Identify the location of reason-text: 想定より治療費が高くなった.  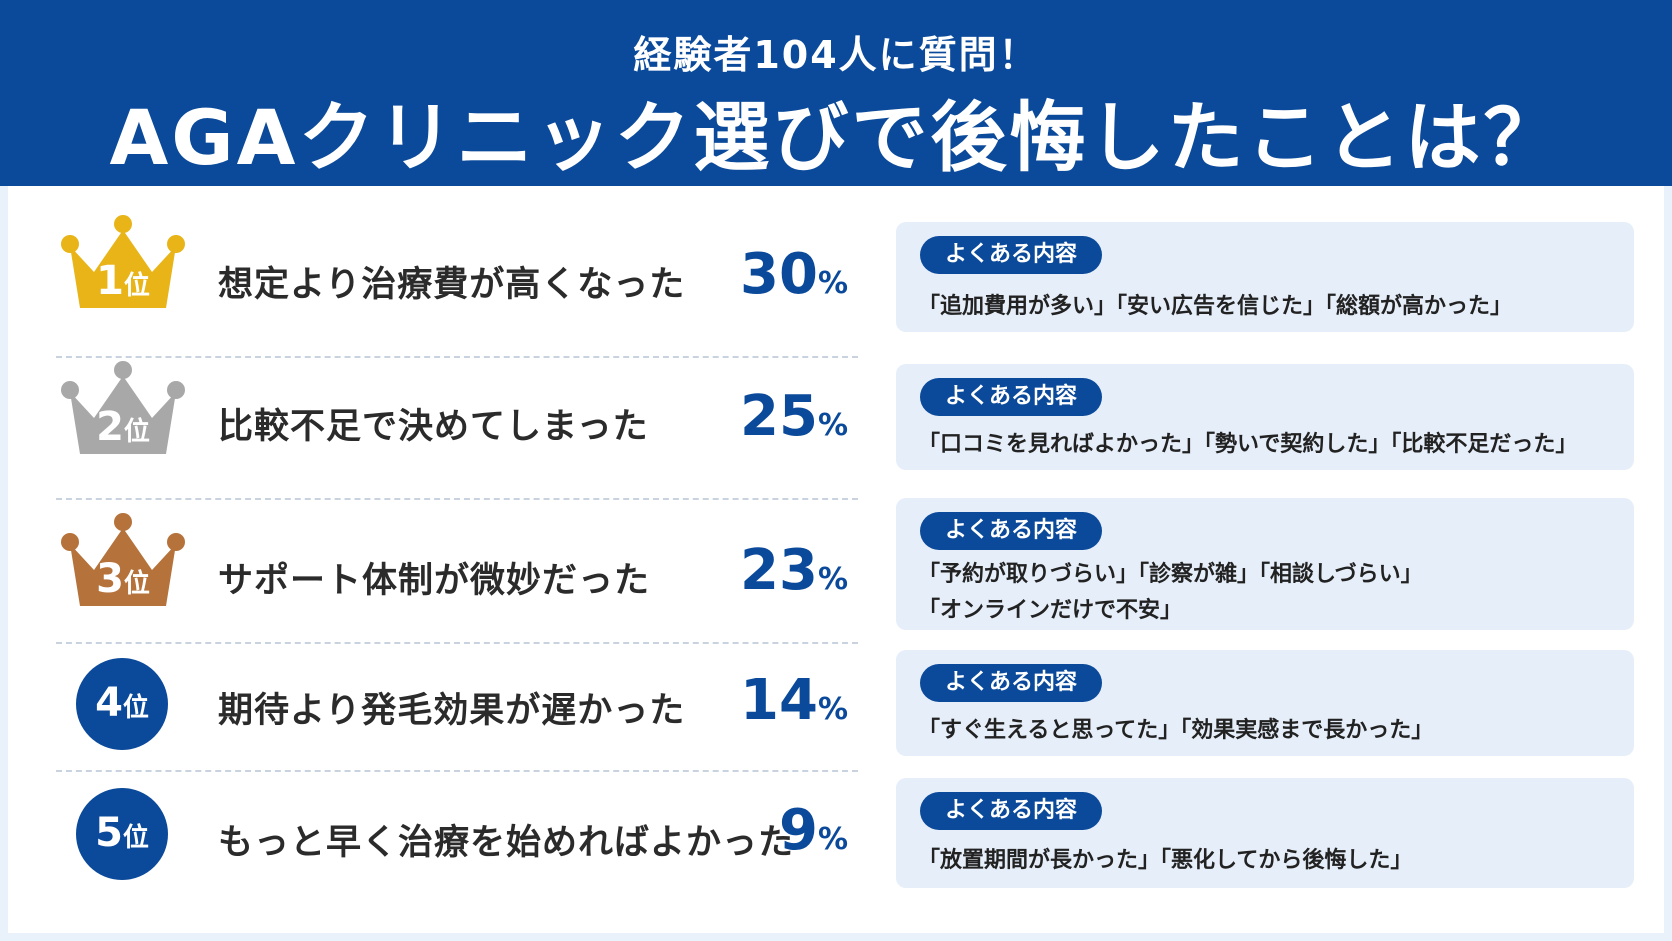
(452, 285).